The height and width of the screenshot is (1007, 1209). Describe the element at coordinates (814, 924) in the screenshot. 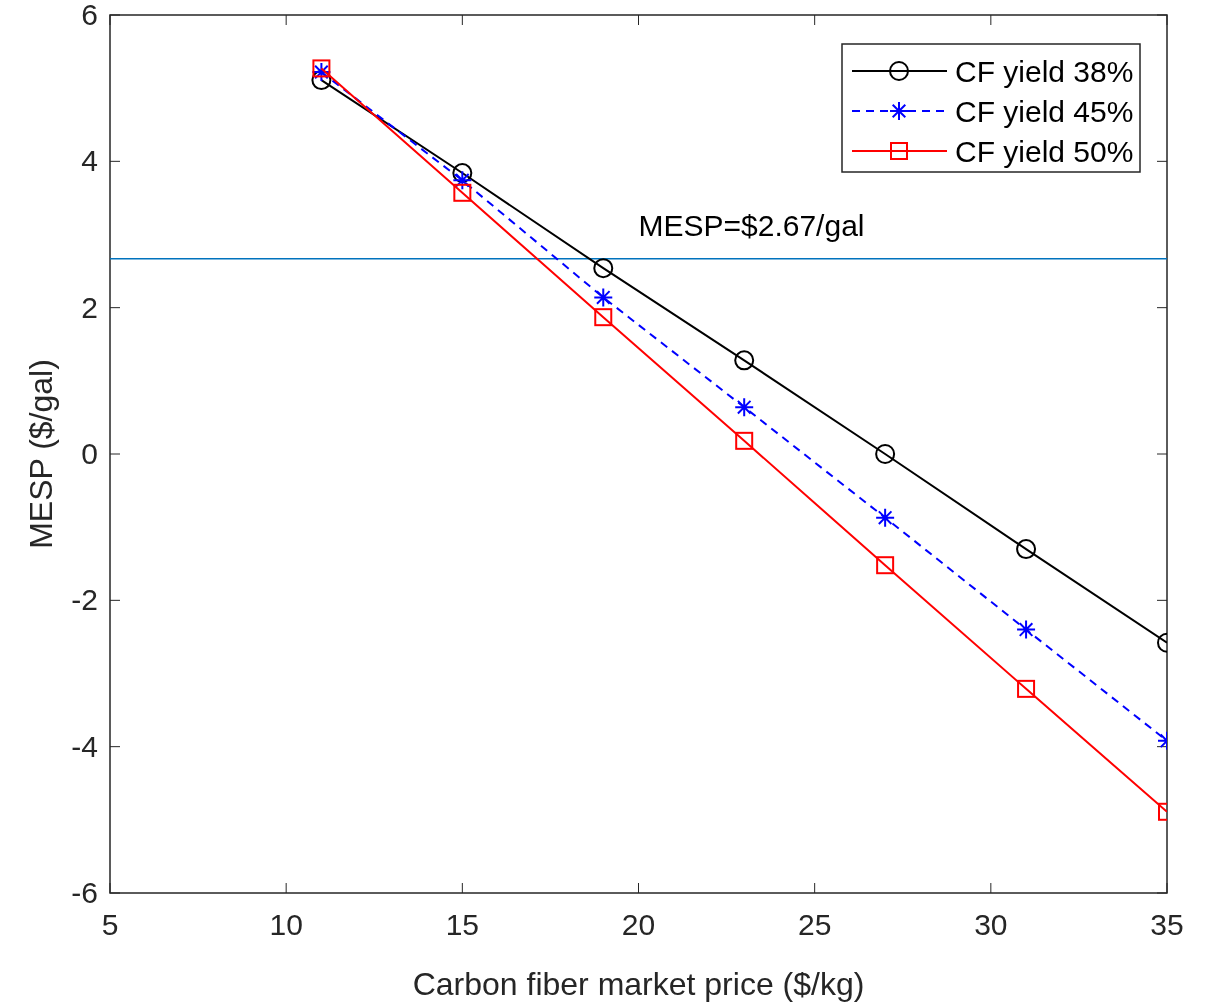

I see `x-tick-label: 25` at that location.